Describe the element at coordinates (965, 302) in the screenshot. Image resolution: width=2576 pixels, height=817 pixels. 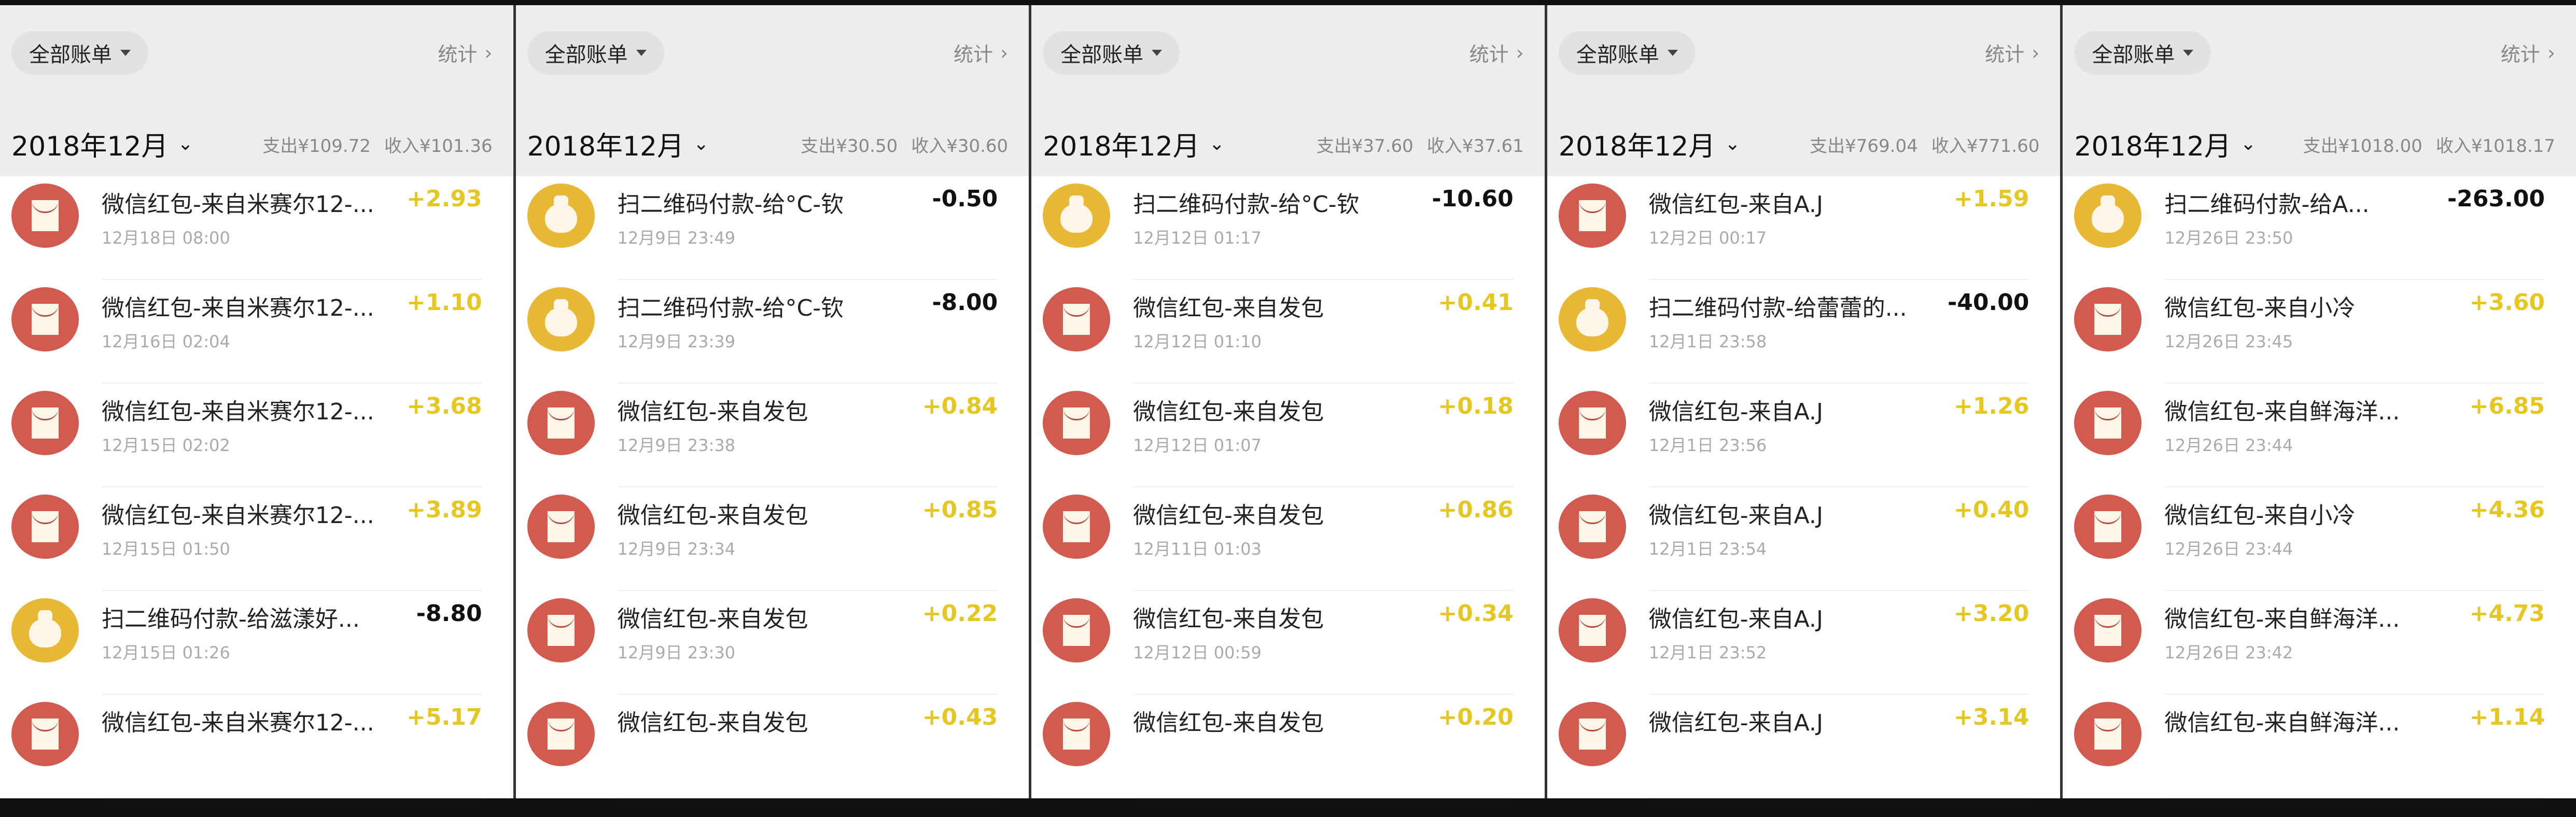
I see `transaction-amount: -8.00` at that location.